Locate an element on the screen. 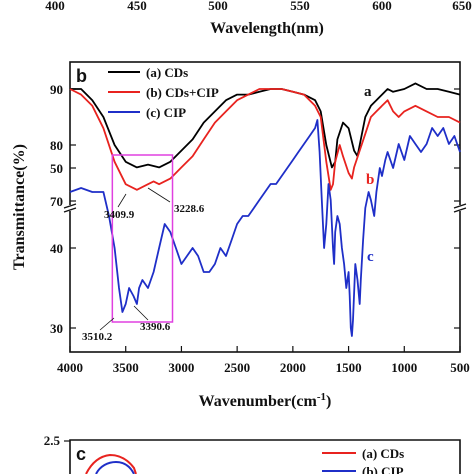 The image size is (474, 474). peak-annotations: 3409.9 3228.6 3510.2 3390.6 is located at coordinates (143, 265).